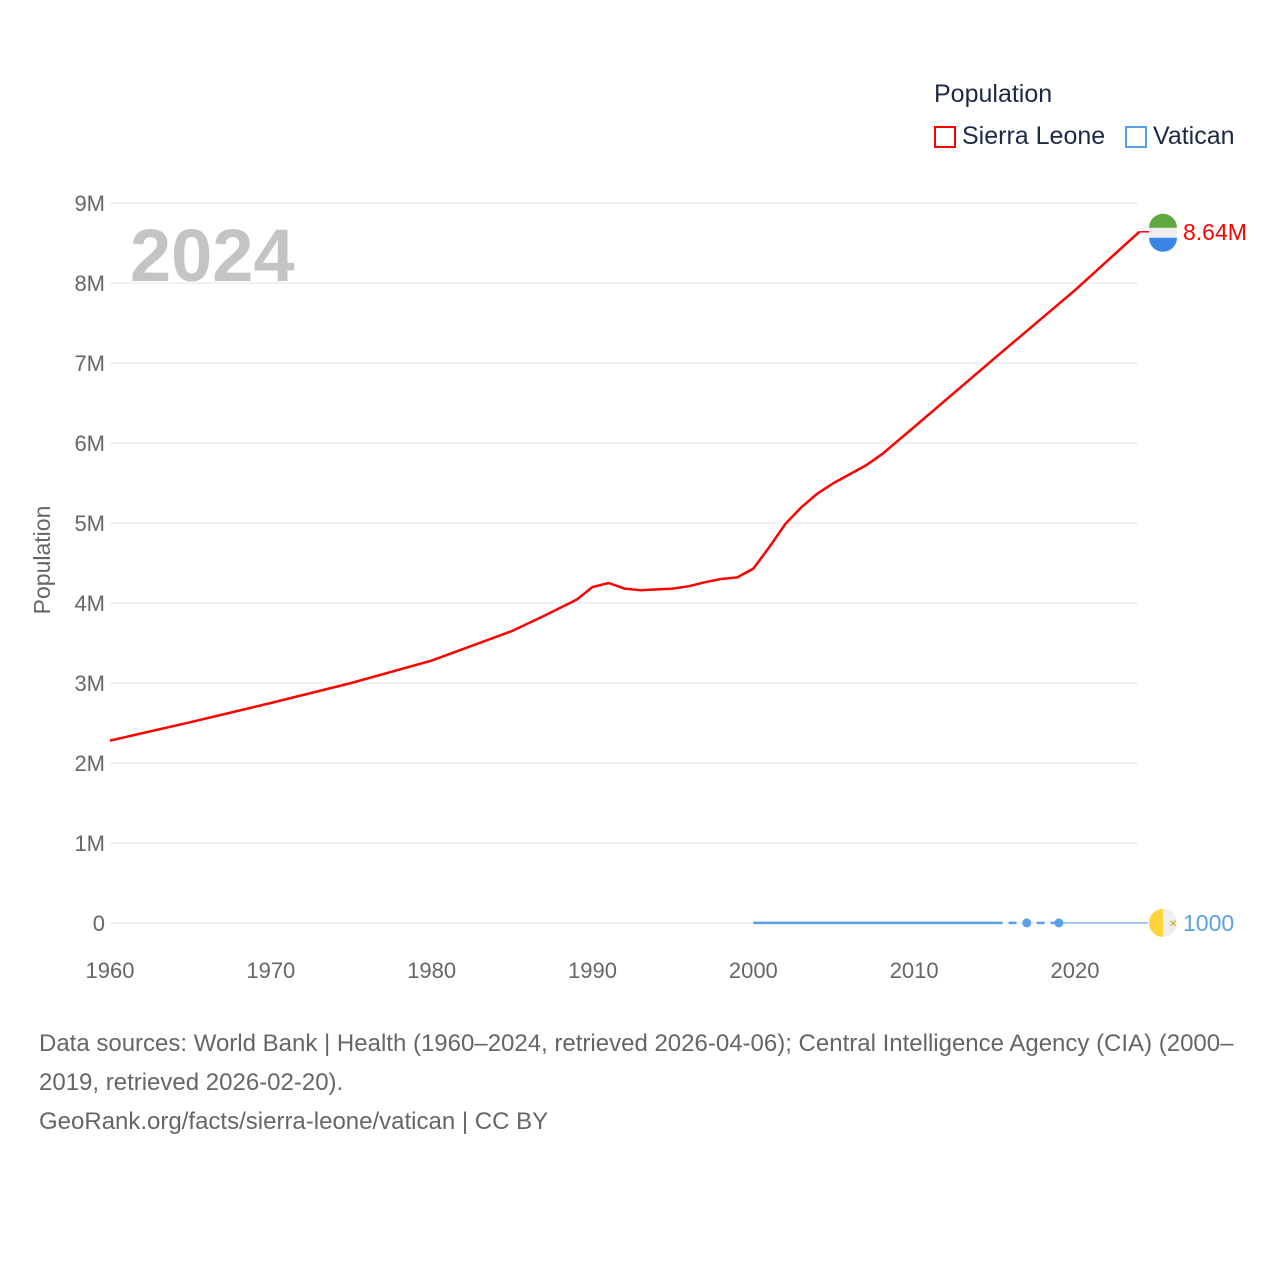 The height and width of the screenshot is (1280, 1280). I want to click on x-tick-label: 1990, so click(592, 970).